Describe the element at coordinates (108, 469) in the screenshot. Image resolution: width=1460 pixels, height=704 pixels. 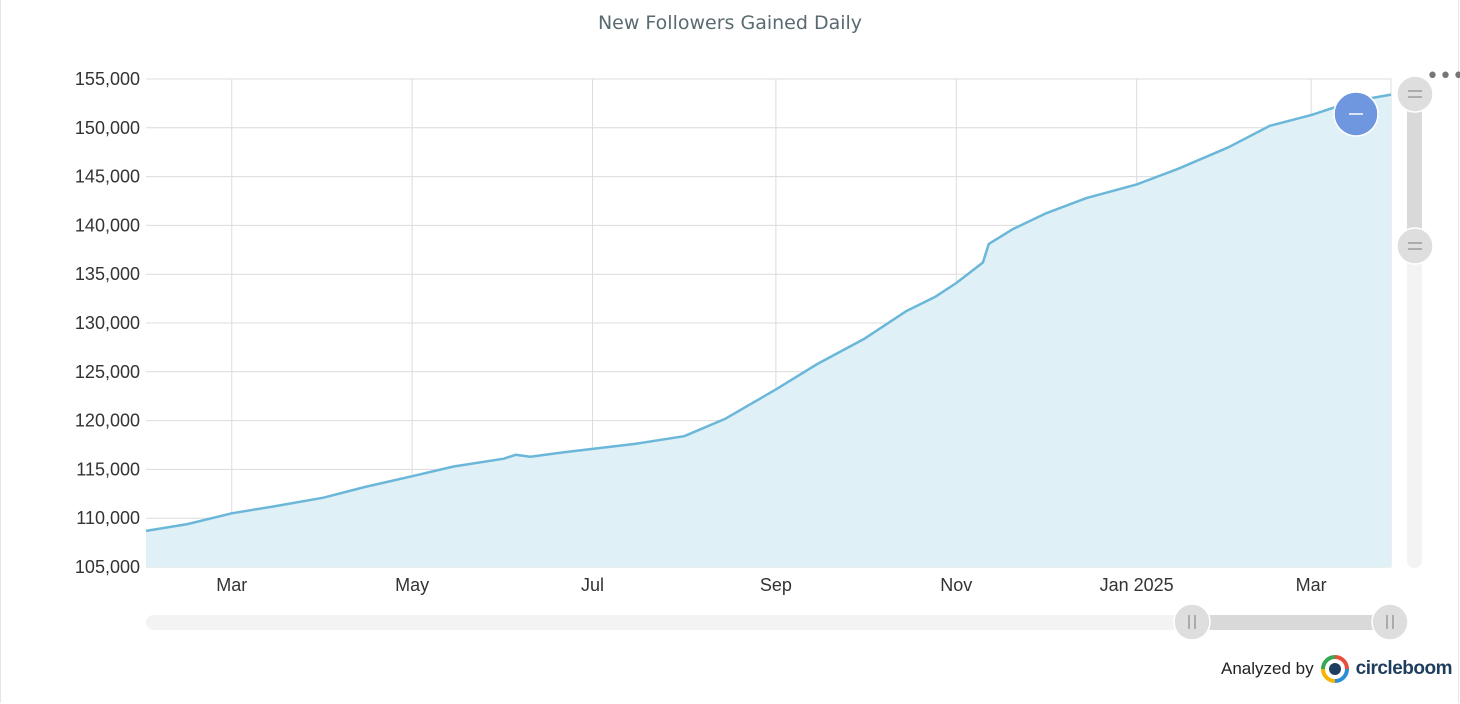
I see `y-tick-label: 115,000` at that location.